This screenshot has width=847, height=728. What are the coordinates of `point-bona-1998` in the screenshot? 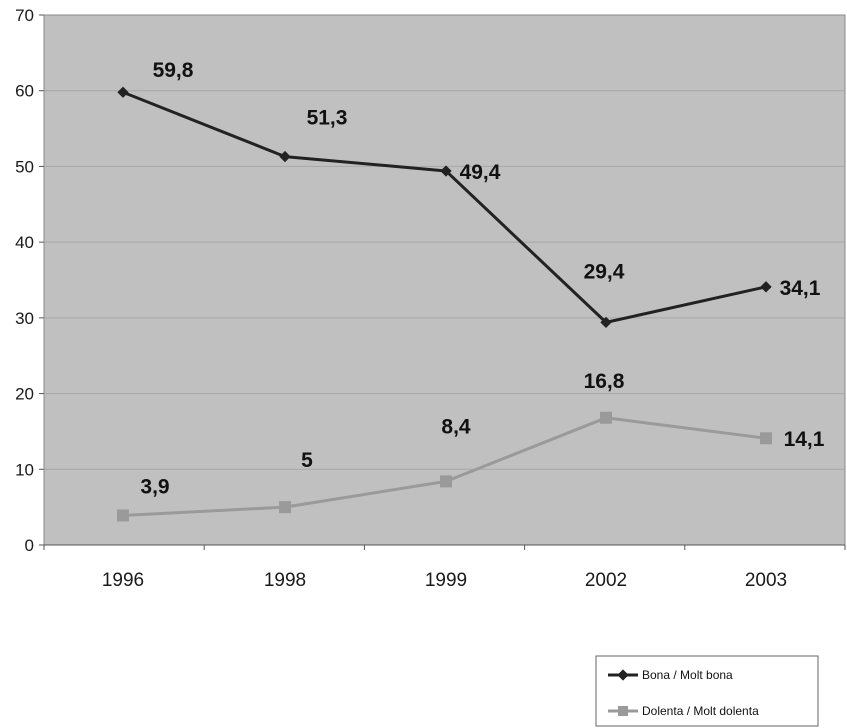 It's located at (285, 156).